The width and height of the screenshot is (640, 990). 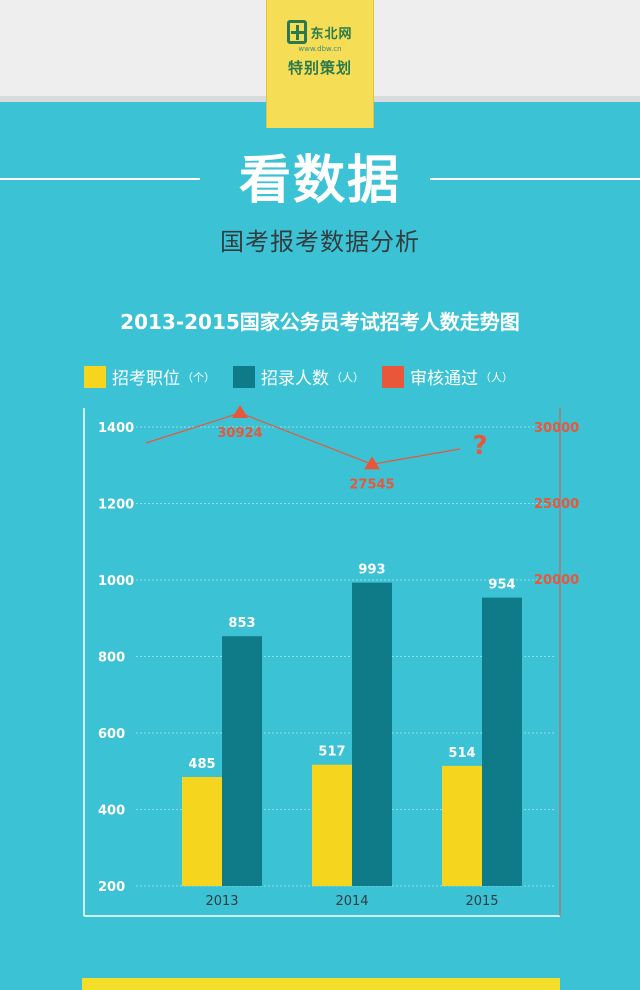 What do you see at coordinates (100, 179) in the screenshot?
I see `hero-divider-left` at bounding box center [100, 179].